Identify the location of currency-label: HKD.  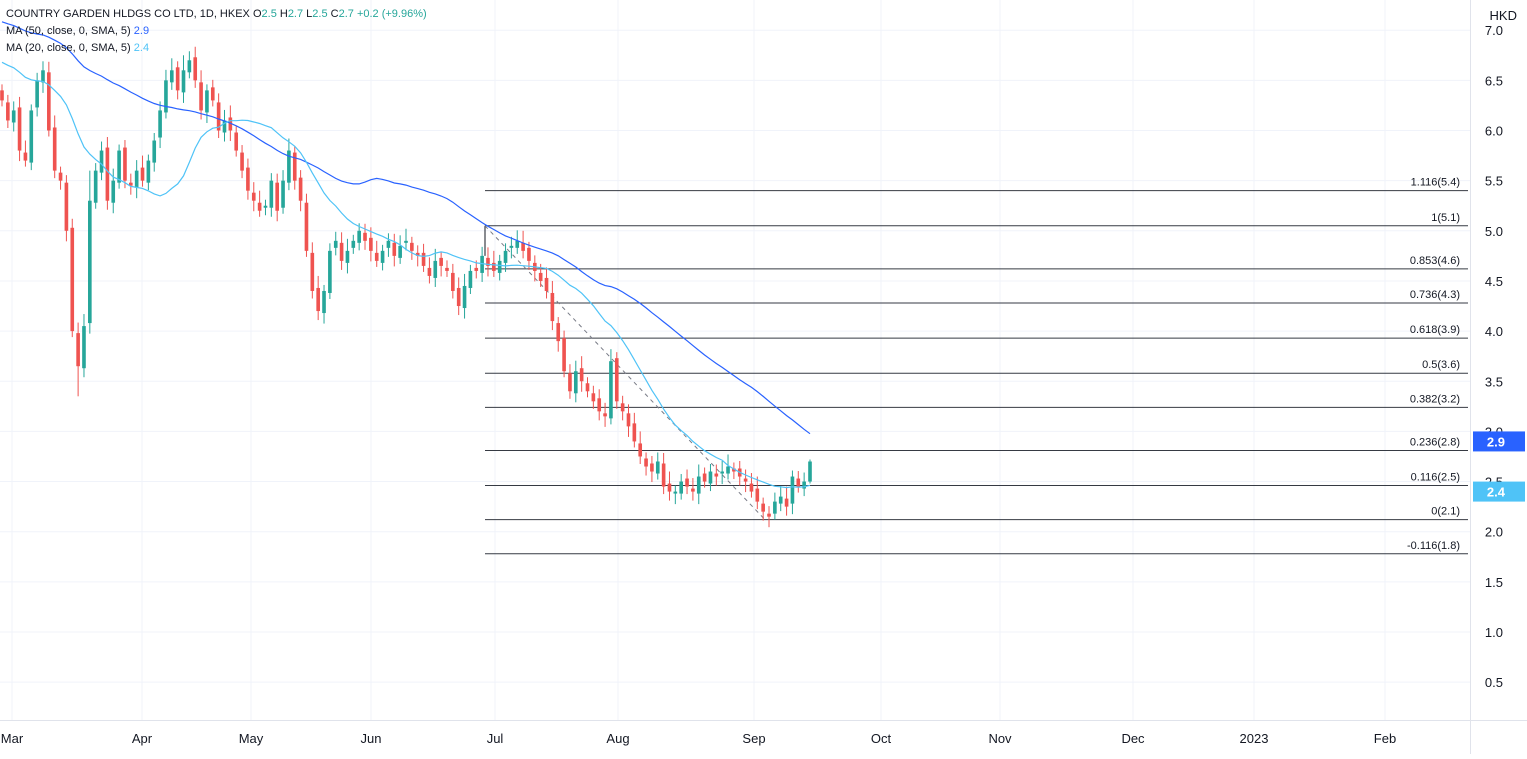
(1503, 15).